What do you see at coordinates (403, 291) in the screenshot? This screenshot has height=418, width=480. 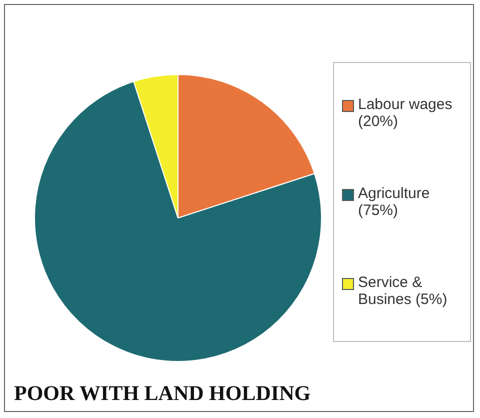 I see `legend-label: Service & Busines (5%)` at bounding box center [403, 291].